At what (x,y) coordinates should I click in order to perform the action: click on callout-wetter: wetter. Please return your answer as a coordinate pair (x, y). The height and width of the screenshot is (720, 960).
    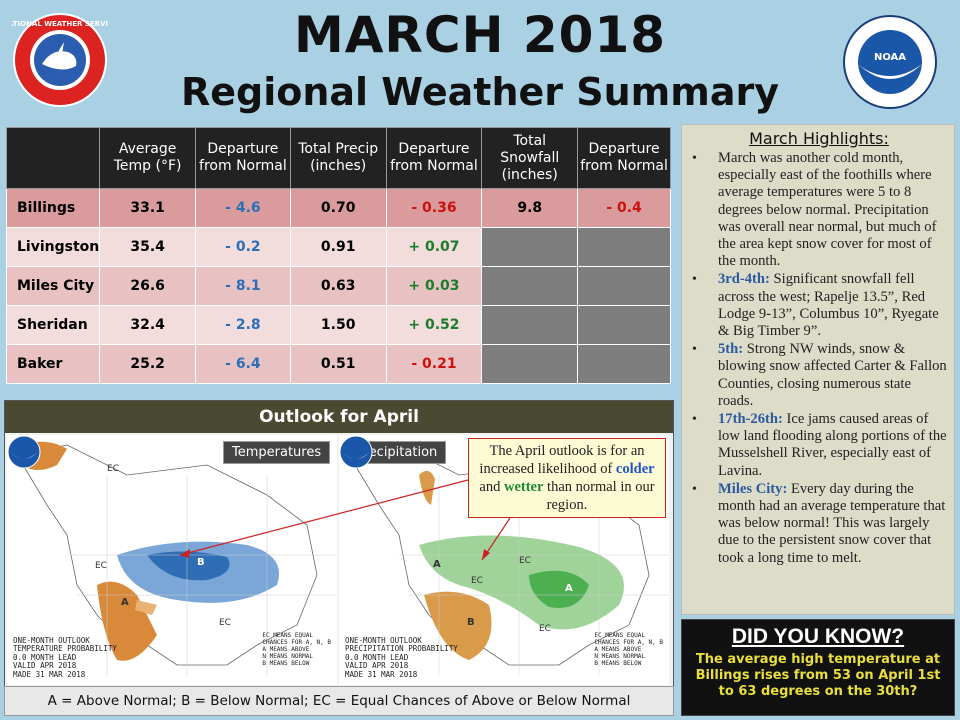
    Looking at the image, I should click on (523, 487).